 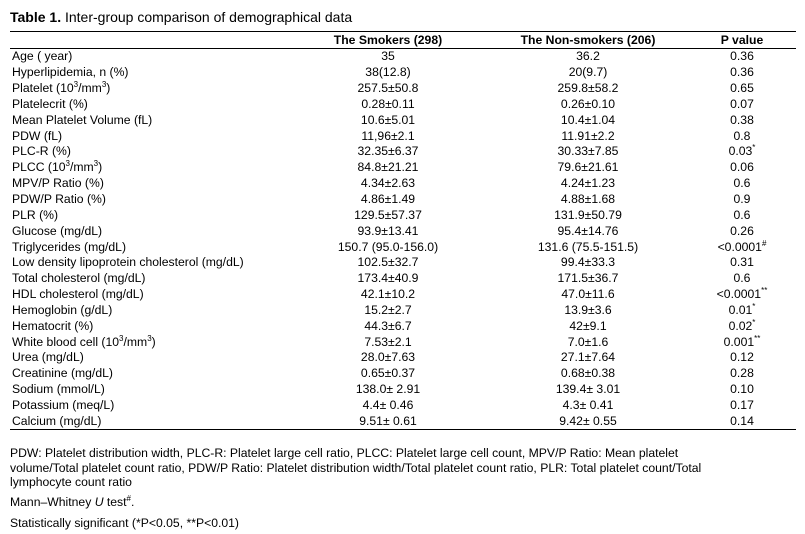 What do you see at coordinates (39, 167) in the screenshot?
I see `variable-text: PLCC (10` at bounding box center [39, 167].